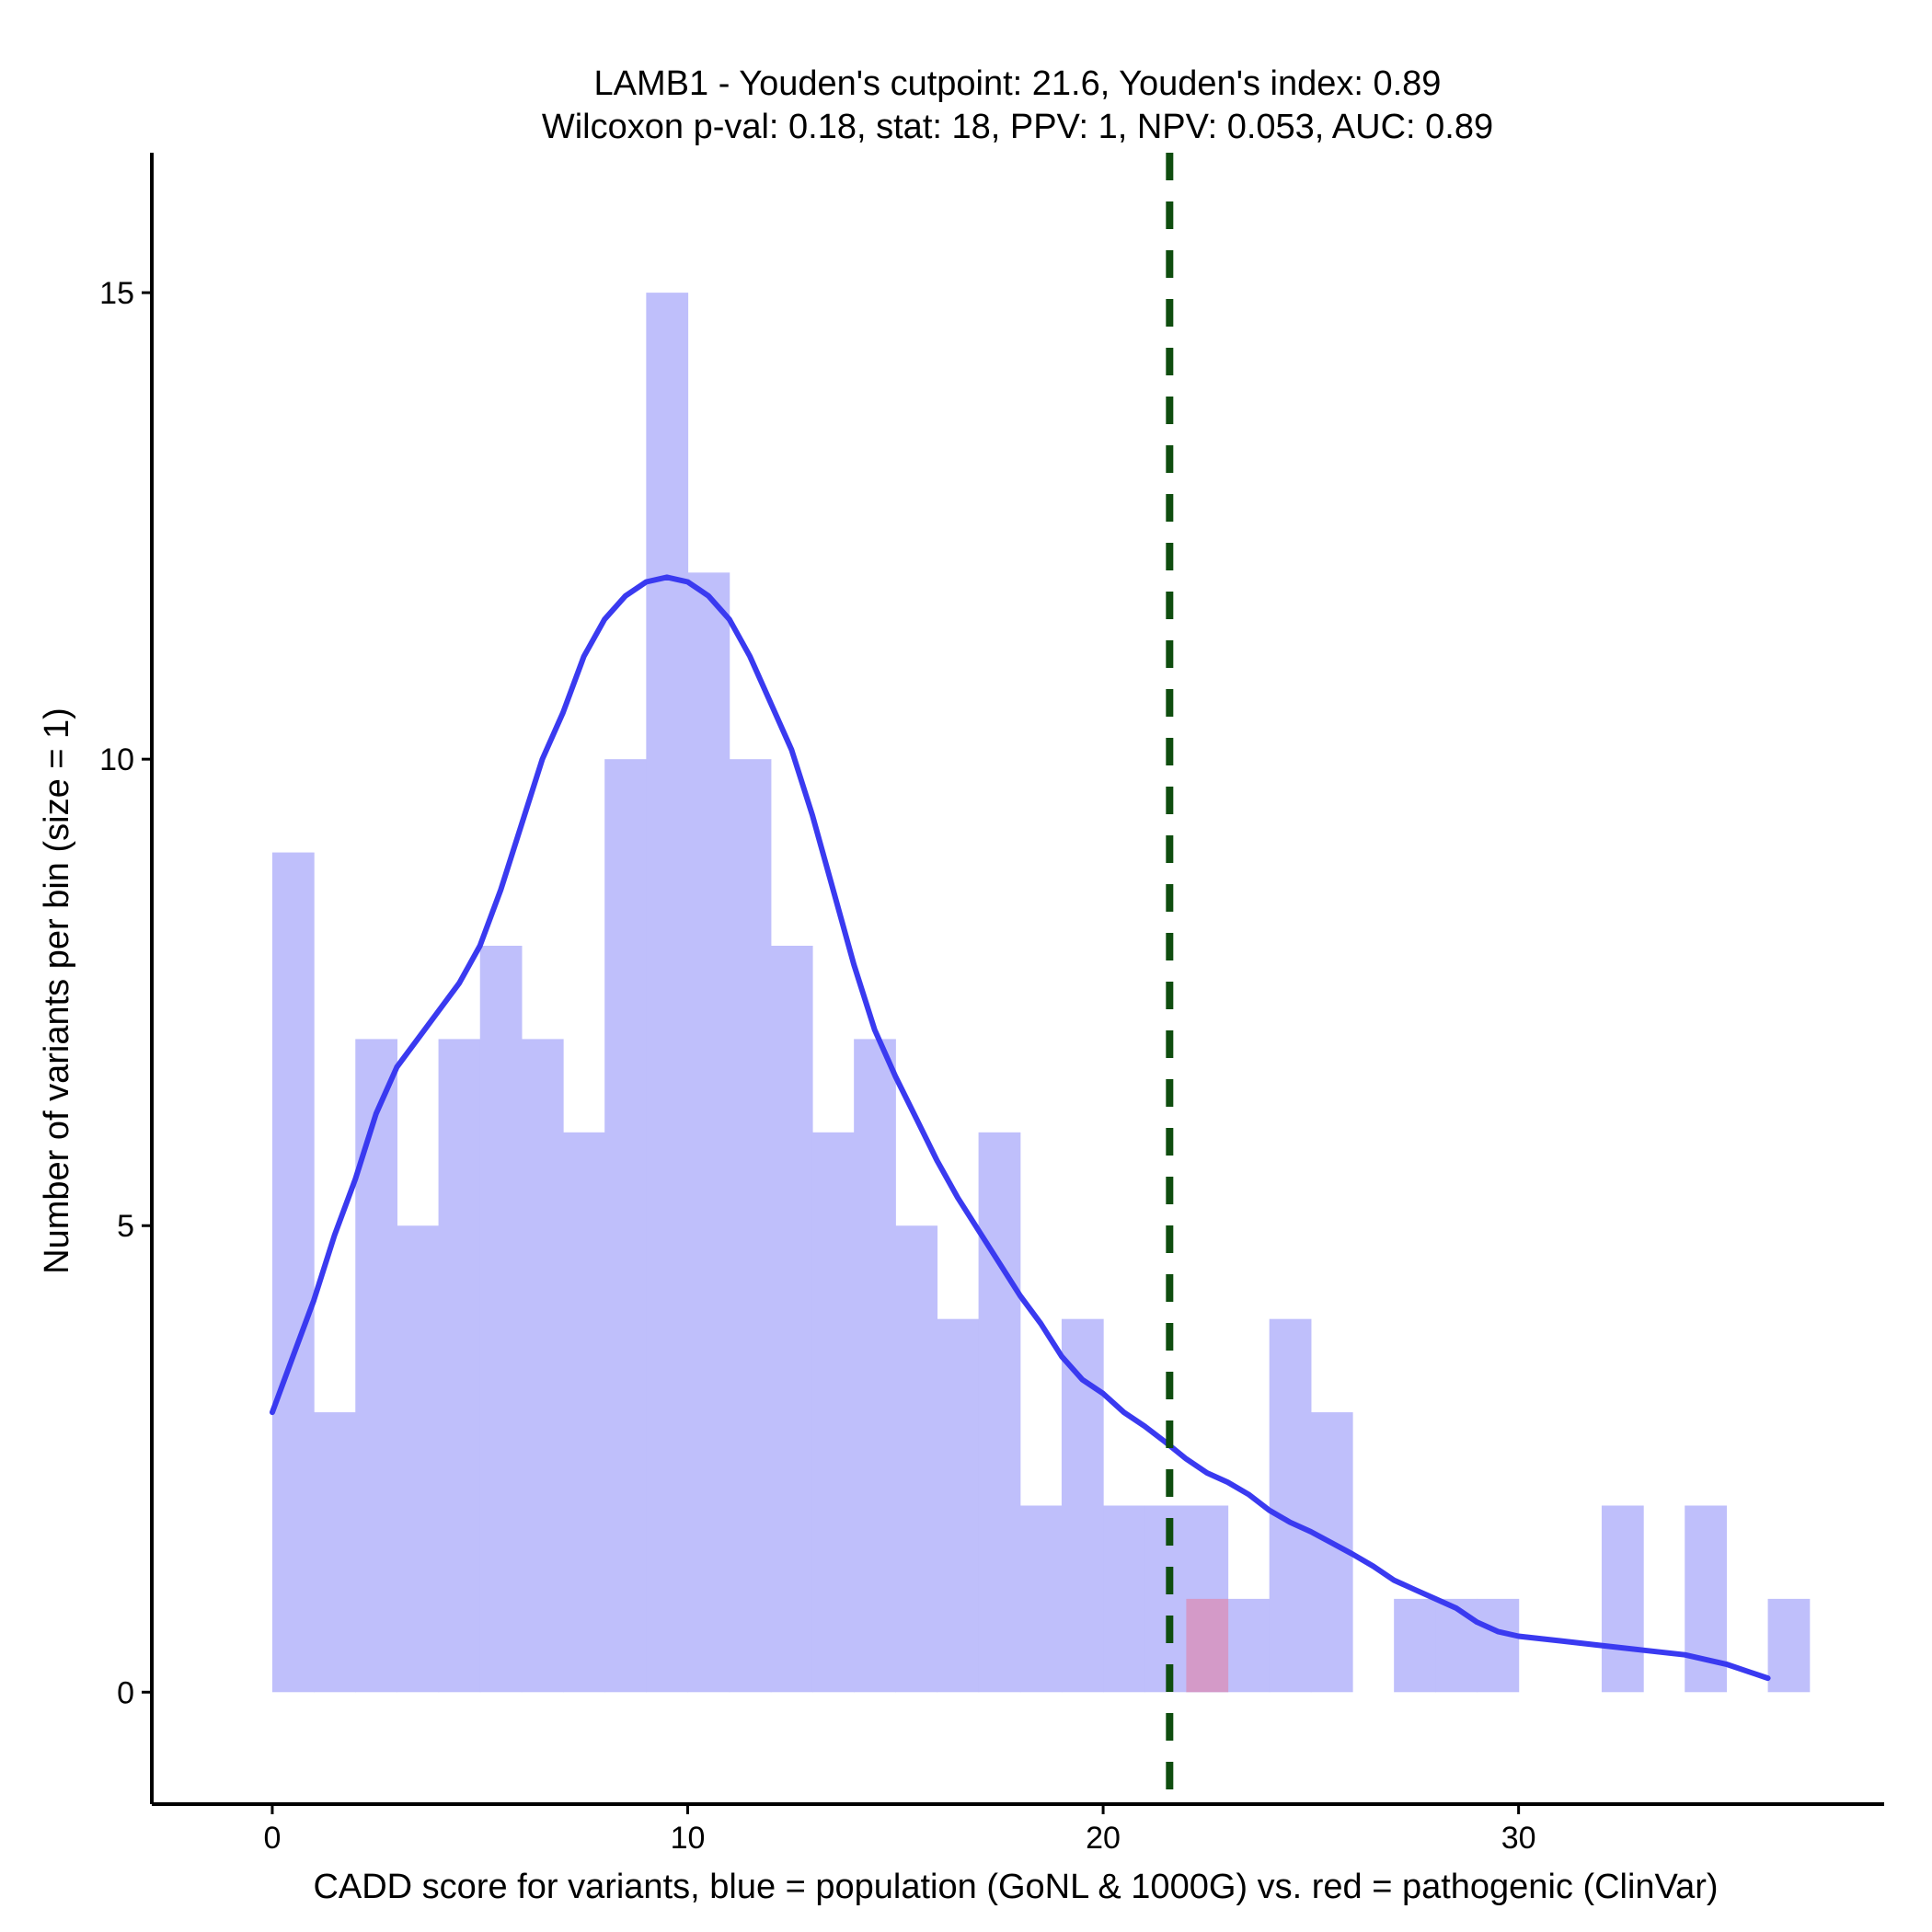 The height and width of the screenshot is (1932, 1932). What do you see at coordinates (116, 759) in the screenshot?
I see `y-tick-label: 10` at bounding box center [116, 759].